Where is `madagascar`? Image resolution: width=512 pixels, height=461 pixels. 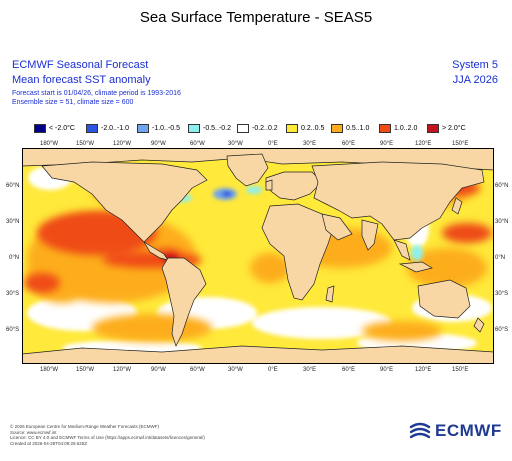 madagascar is located at coordinates (330, 294).